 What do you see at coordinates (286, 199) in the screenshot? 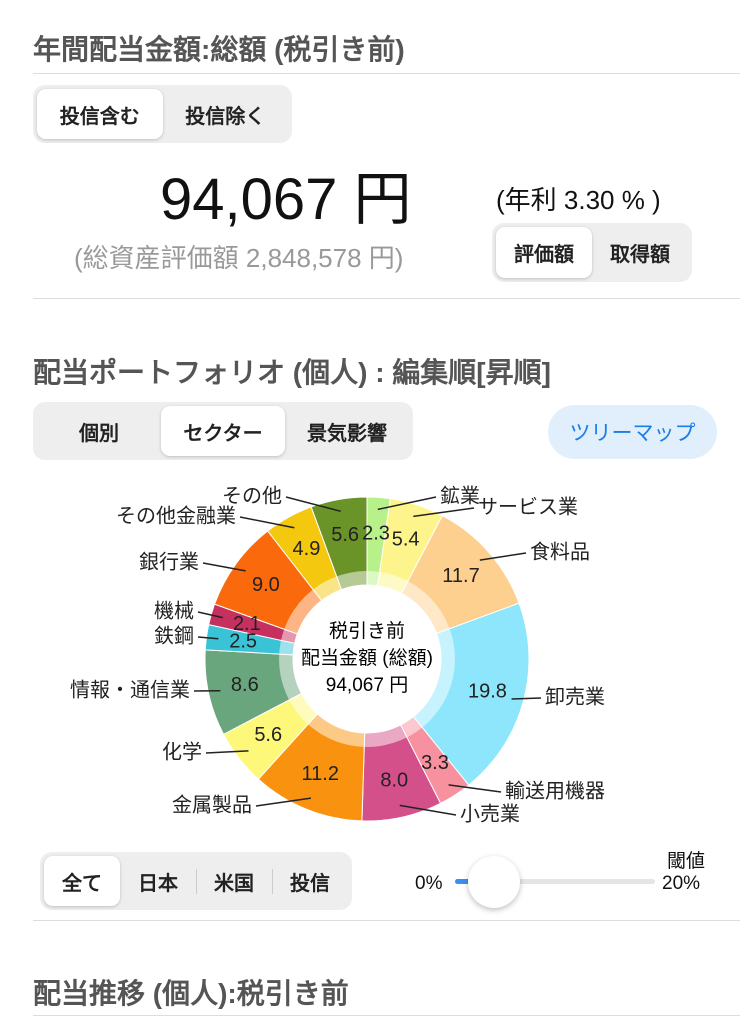
I see `dividend-amount: 94,067 円` at bounding box center [286, 199].